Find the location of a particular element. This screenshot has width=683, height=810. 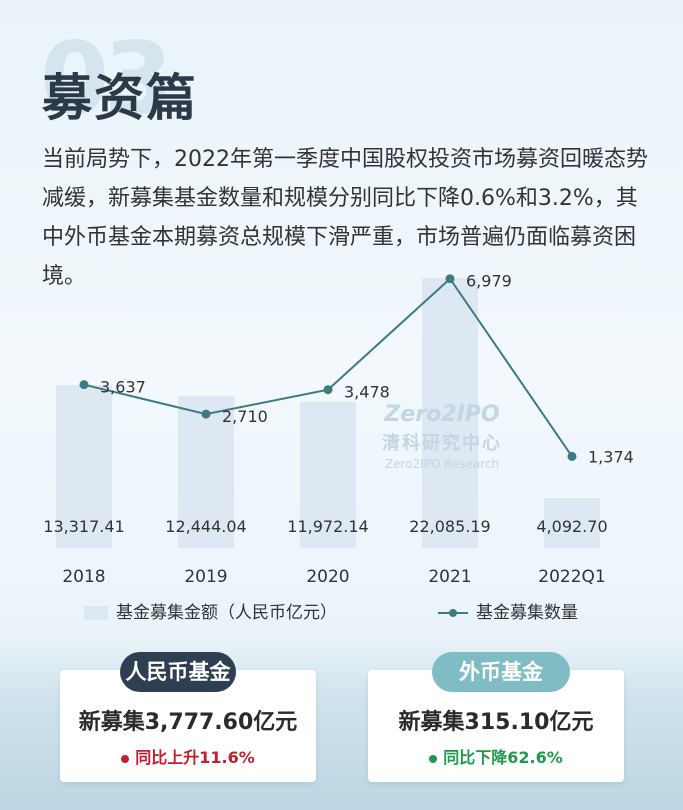

x-tick-label: 2020 is located at coordinates (327, 577).